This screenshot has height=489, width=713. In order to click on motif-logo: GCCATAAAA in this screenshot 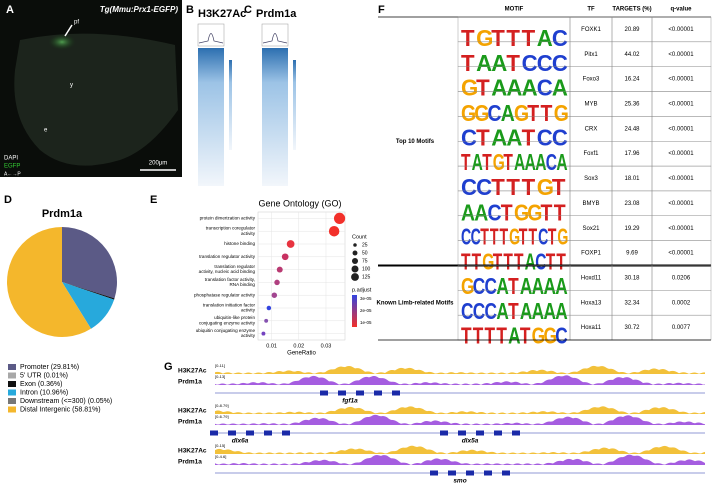, I will do `click(514, 287)`.